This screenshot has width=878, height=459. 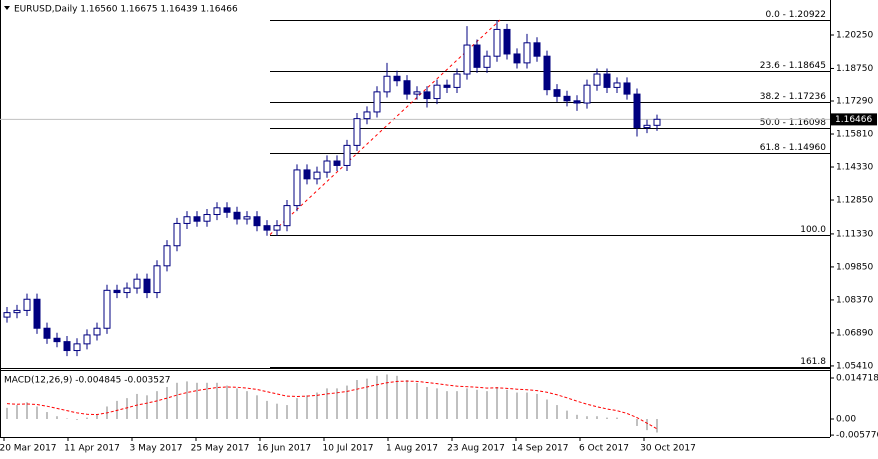 I want to click on y-tick-label: 1.17290, so click(x=854, y=102).